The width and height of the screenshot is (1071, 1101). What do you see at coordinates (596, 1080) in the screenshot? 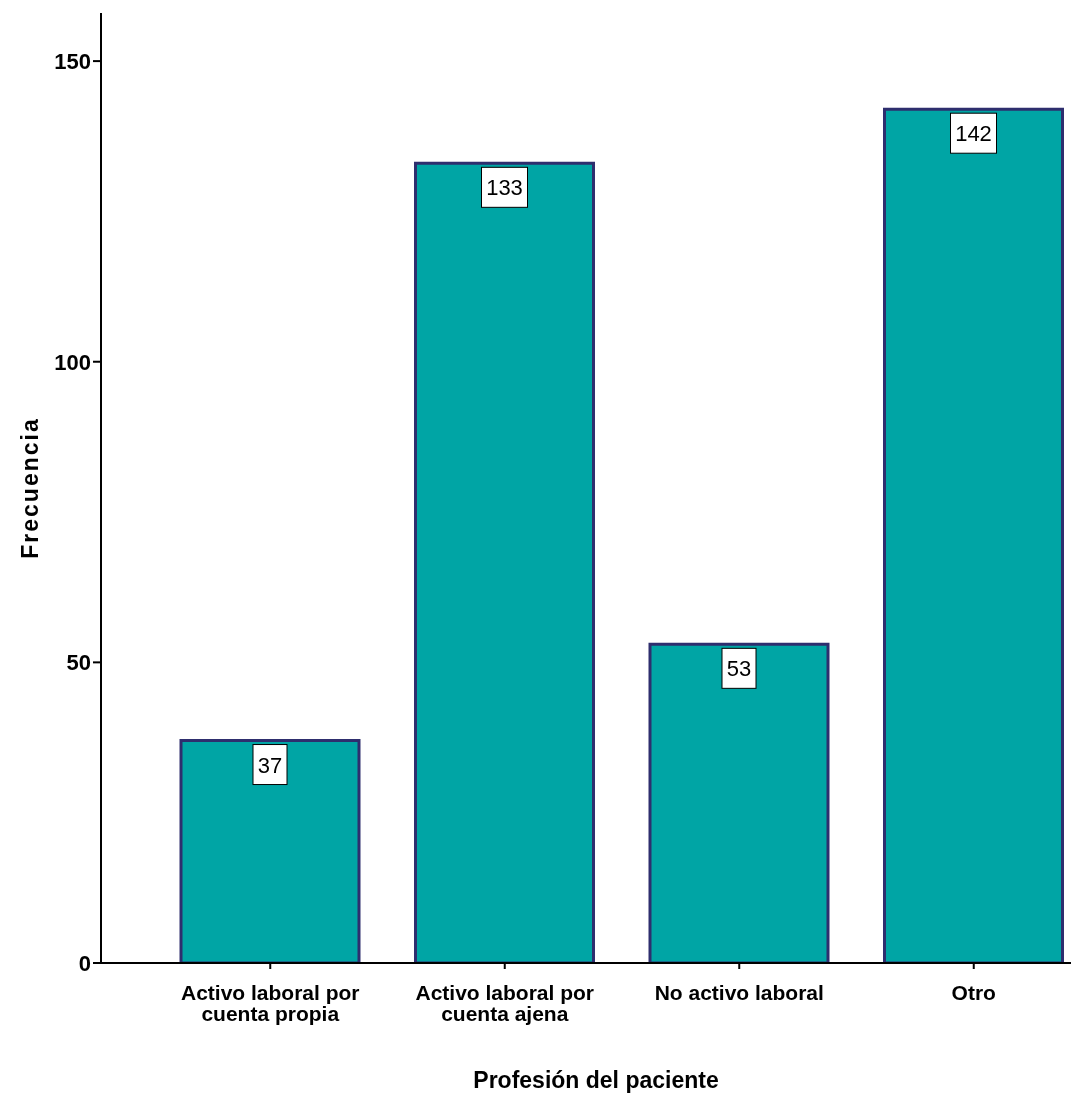
I see `x-axis-title: Profesión del paciente` at bounding box center [596, 1080].